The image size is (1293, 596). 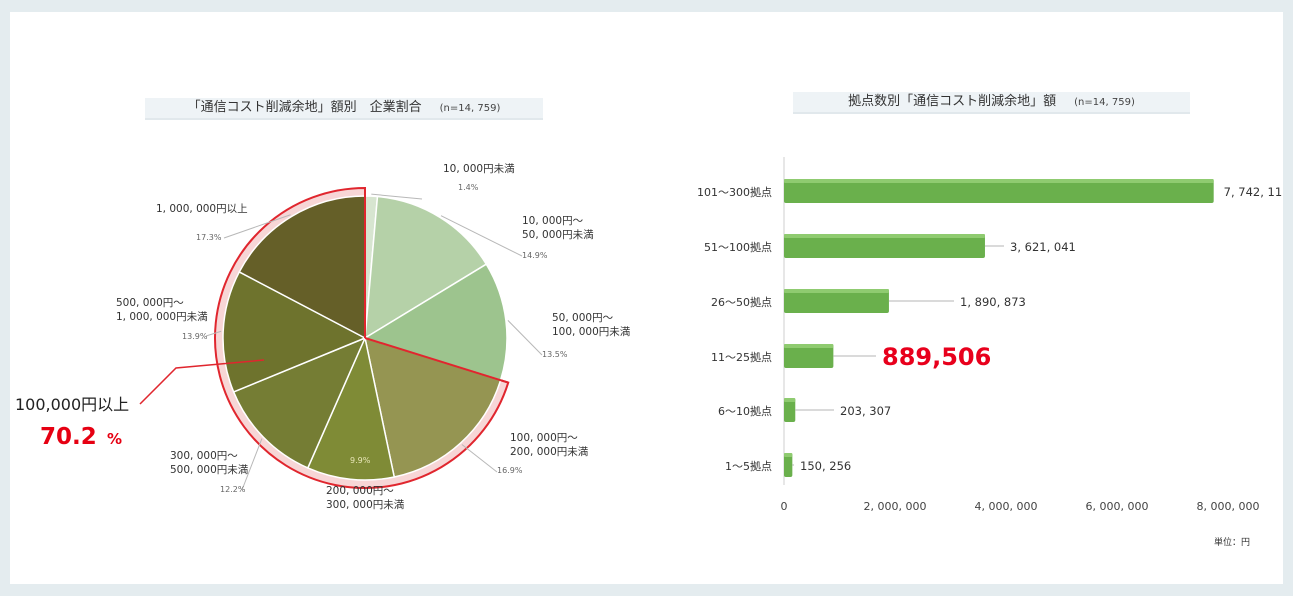 What do you see at coordinates (544, 438) in the screenshot?
I see `pie-slice-label: 100, 000円～` at bounding box center [544, 438].